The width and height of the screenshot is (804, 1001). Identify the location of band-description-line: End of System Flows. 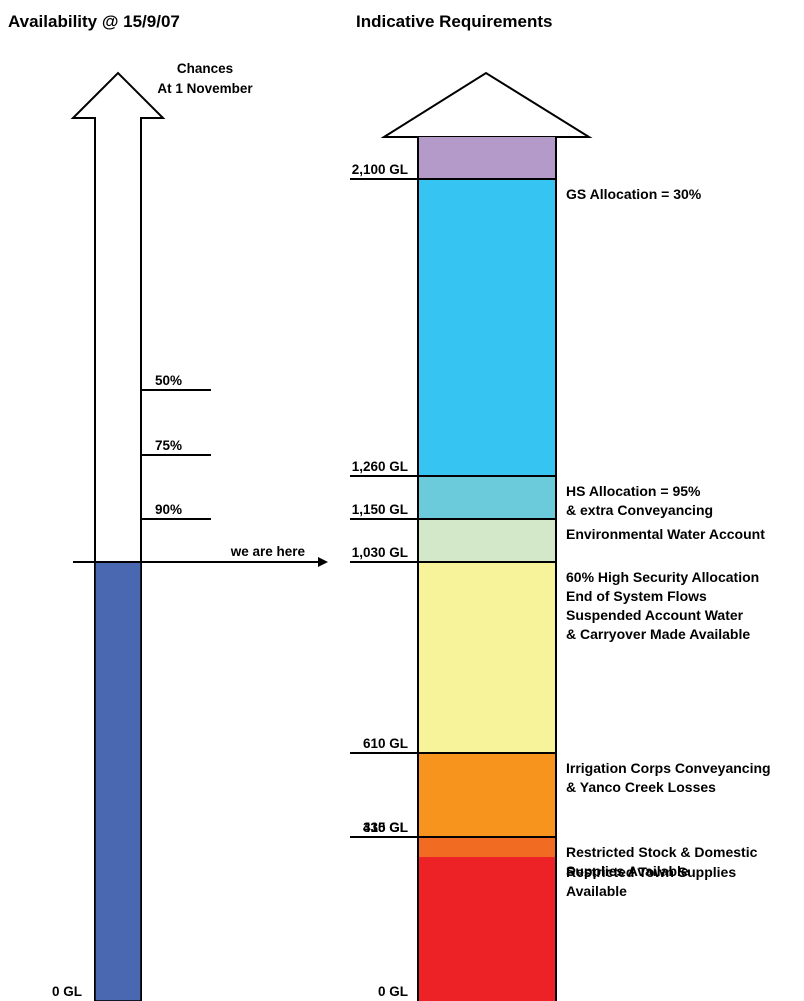
(636, 596).